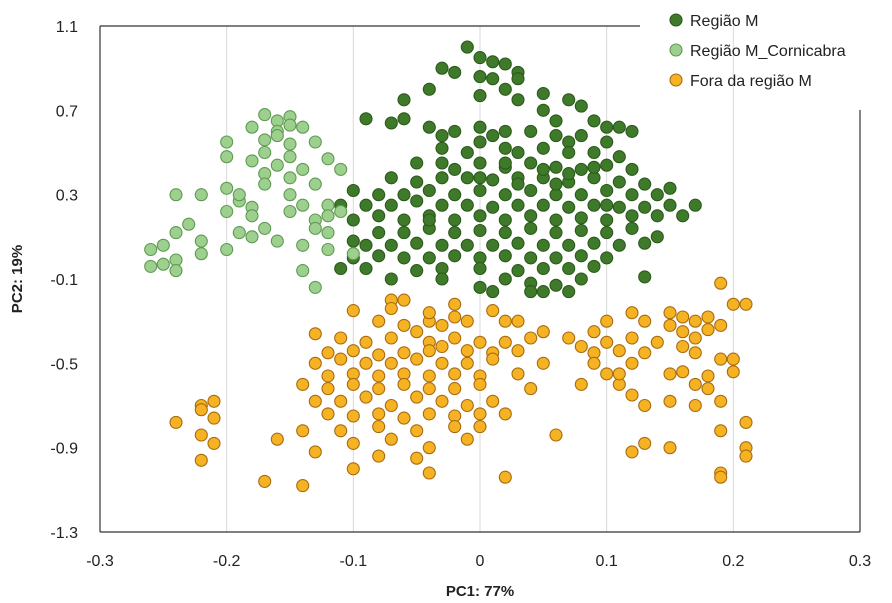  Describe the element at coordinates (860, 561) in the screenshot. I see `x-tick-label: 0.3` at that location.